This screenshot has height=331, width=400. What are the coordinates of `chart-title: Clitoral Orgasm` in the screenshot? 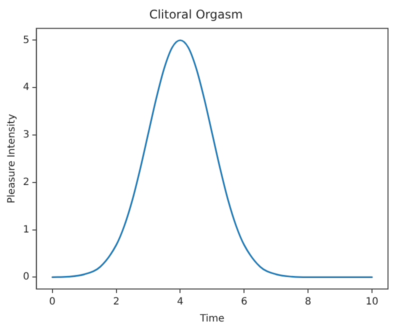 It's located at (196, 14).